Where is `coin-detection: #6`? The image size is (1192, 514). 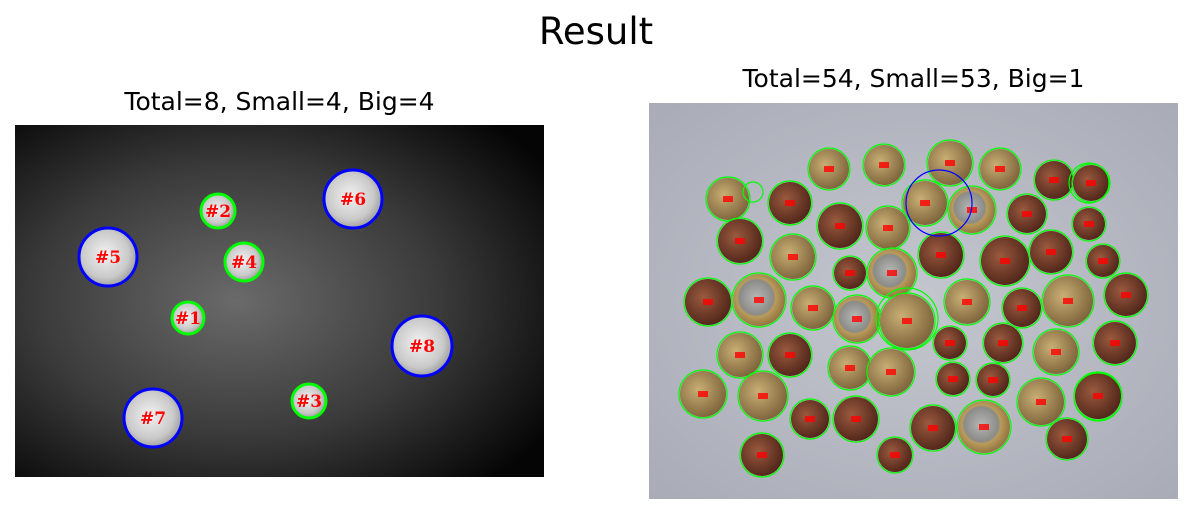
coin-detection: #6 is located at coordinates (353, 199).